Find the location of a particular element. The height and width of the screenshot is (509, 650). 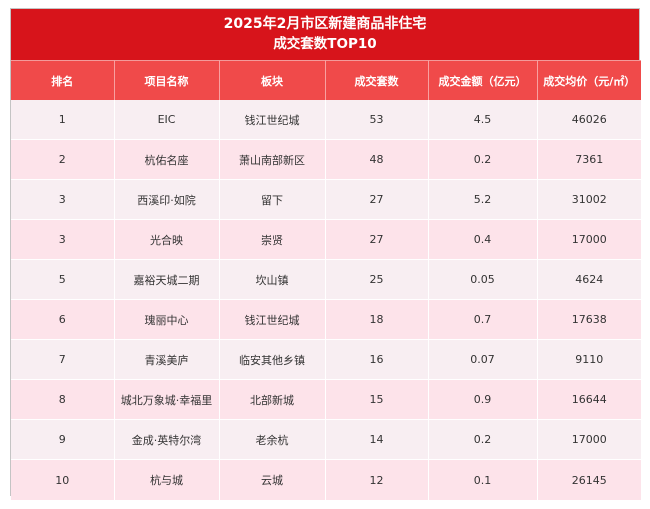

project-name-cell: 杭佑名座 is located at coordinates (167, 159).